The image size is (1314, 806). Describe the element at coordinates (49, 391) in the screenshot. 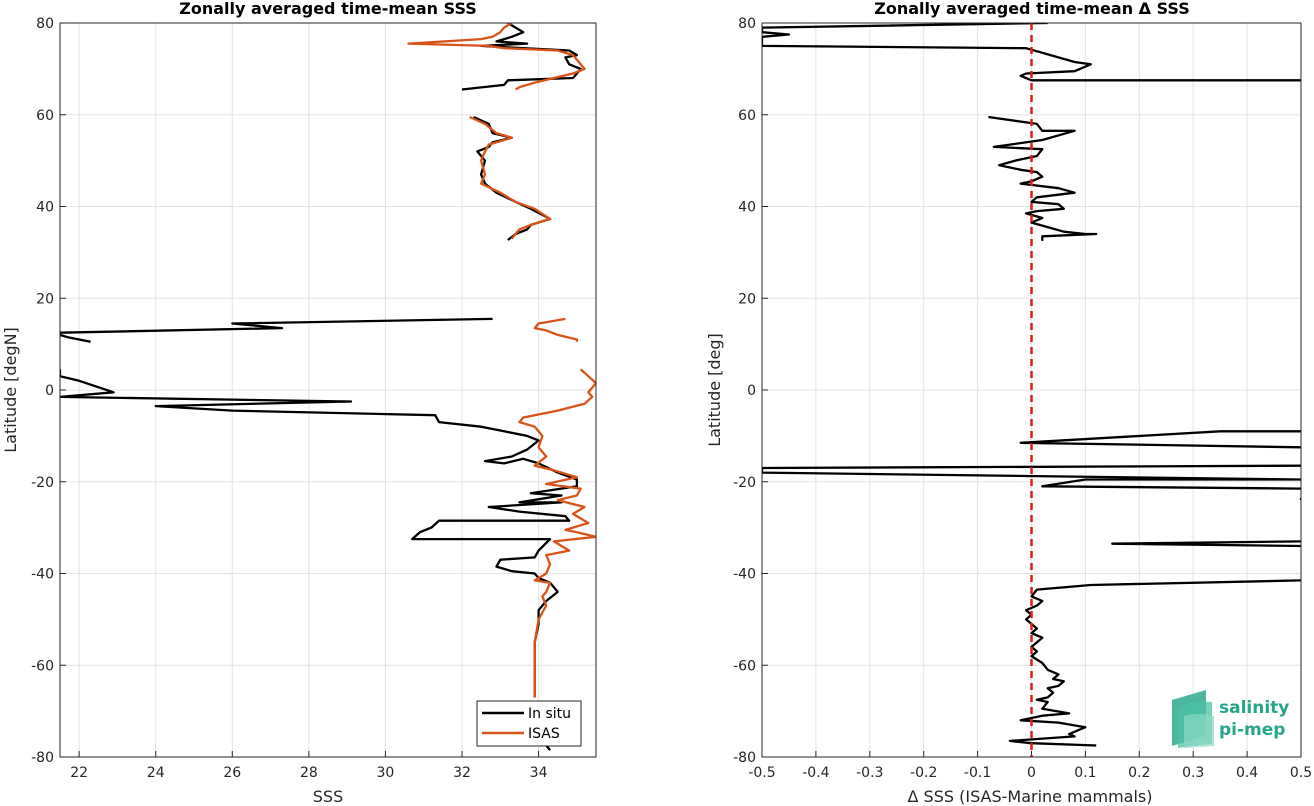

I see `left-y-tick-label: 0` at that location.